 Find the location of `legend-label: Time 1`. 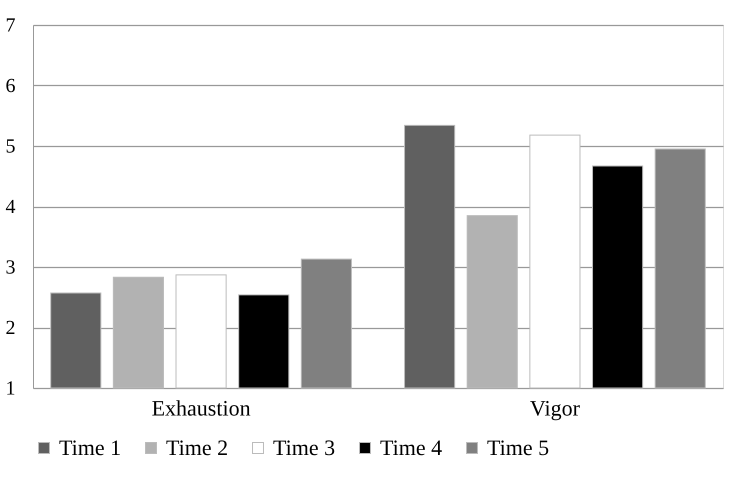

legend-label: Time 1 is located at coordinates (90, 447).